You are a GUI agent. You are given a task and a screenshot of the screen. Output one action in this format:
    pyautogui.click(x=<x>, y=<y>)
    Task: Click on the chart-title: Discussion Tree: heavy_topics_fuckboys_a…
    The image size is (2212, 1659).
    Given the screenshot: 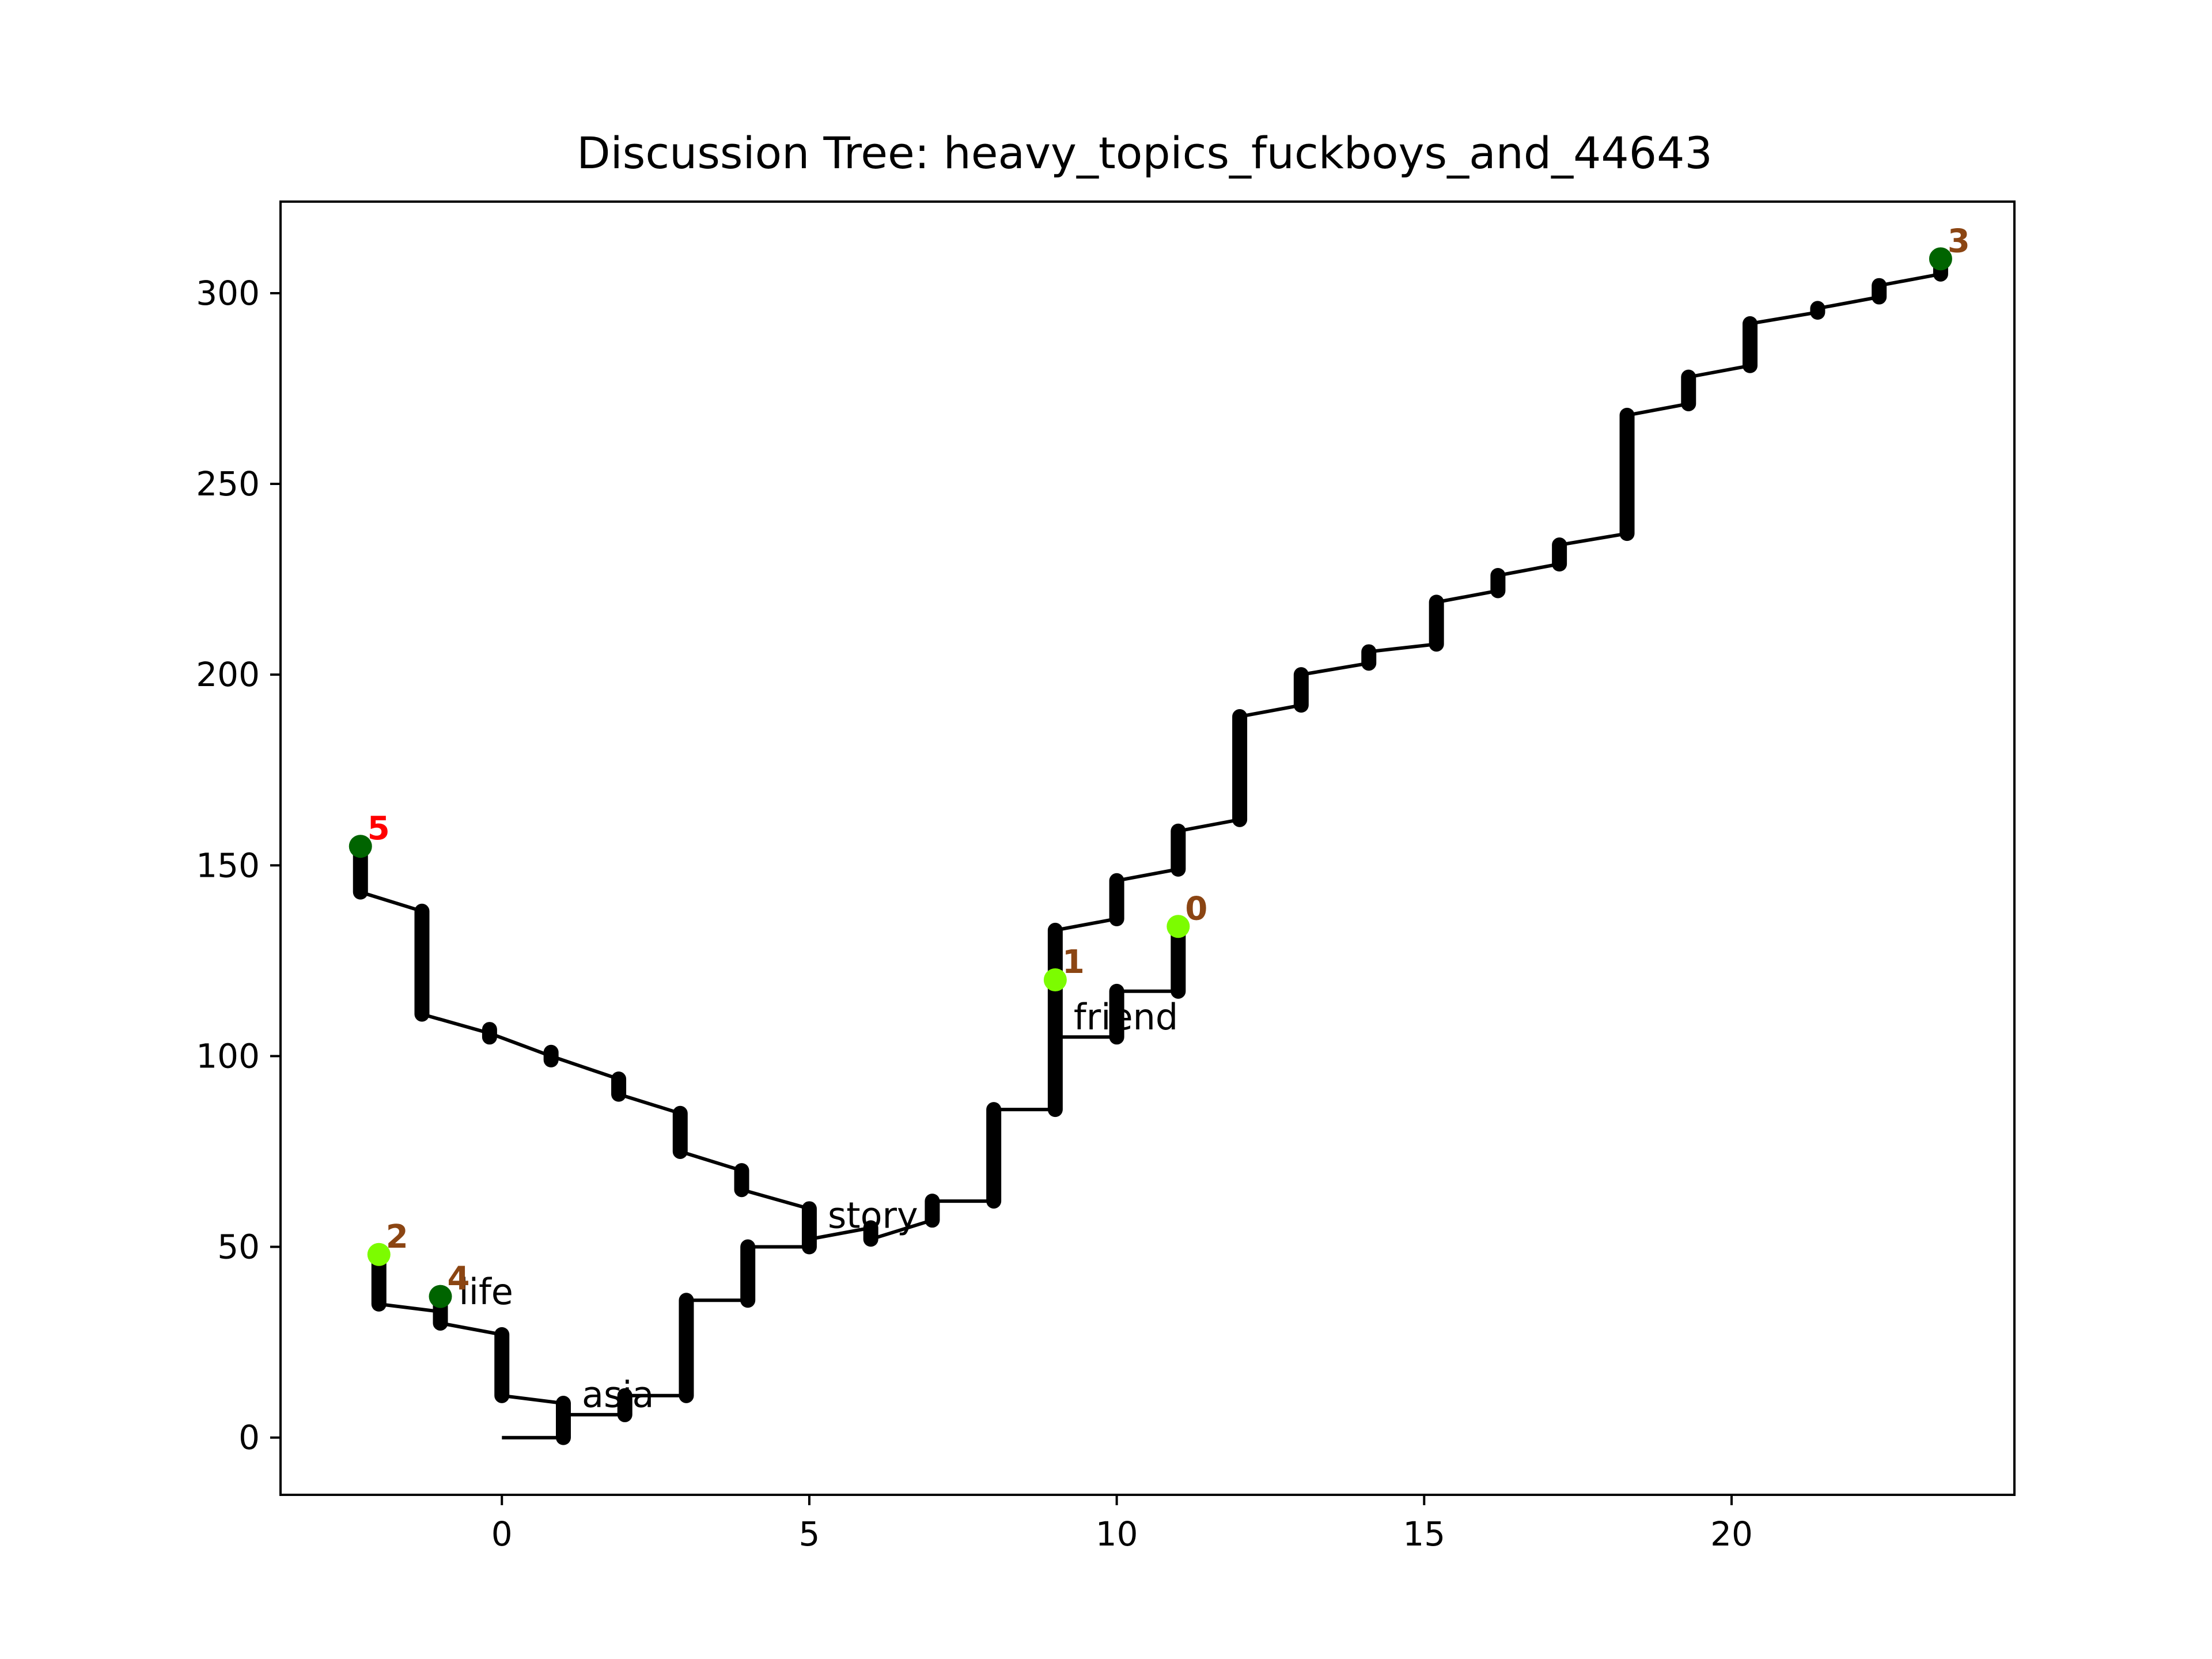 What is the action you would take?
    pyautogui.click(x=1145, y=153)
    